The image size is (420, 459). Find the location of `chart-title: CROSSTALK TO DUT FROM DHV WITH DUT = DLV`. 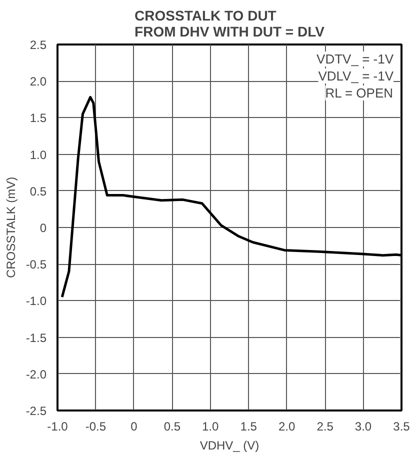

chart-title: CROSSTALK TO DUT FROM DHV WITH DUT = DLV is located at coordinates (230, 24).